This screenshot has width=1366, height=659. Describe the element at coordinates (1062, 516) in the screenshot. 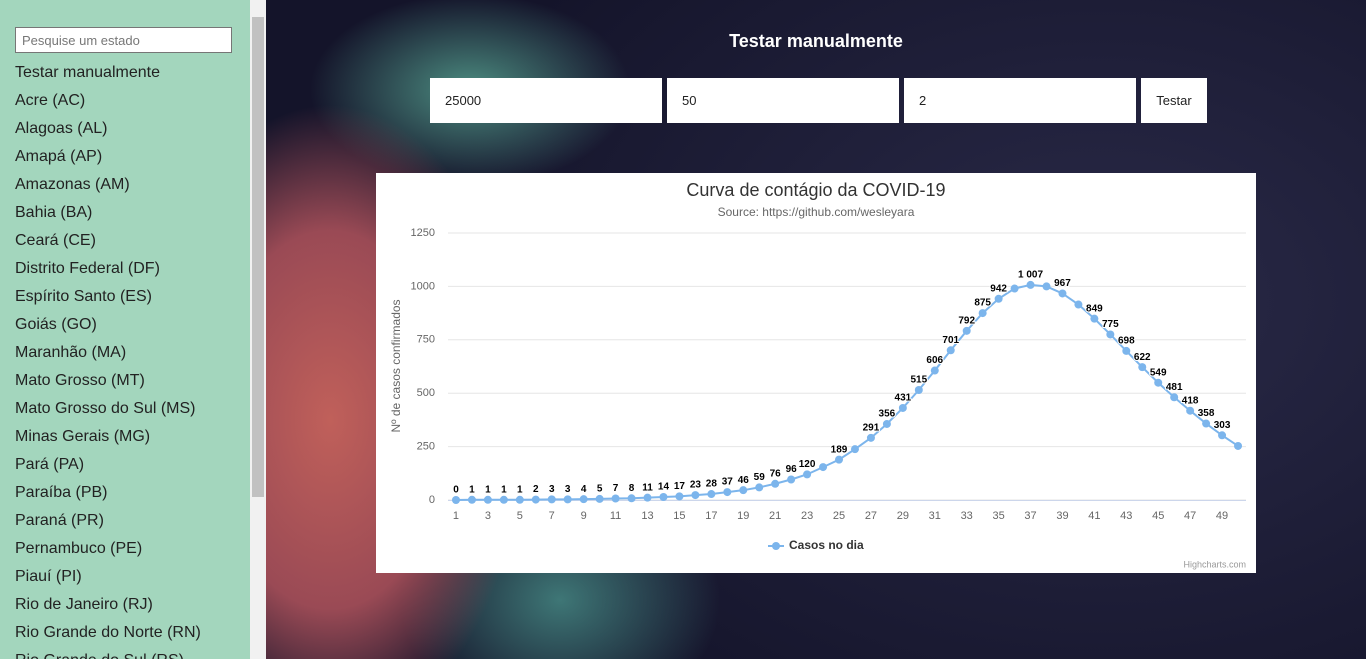

I see `x-tick-label: 39` at that location.